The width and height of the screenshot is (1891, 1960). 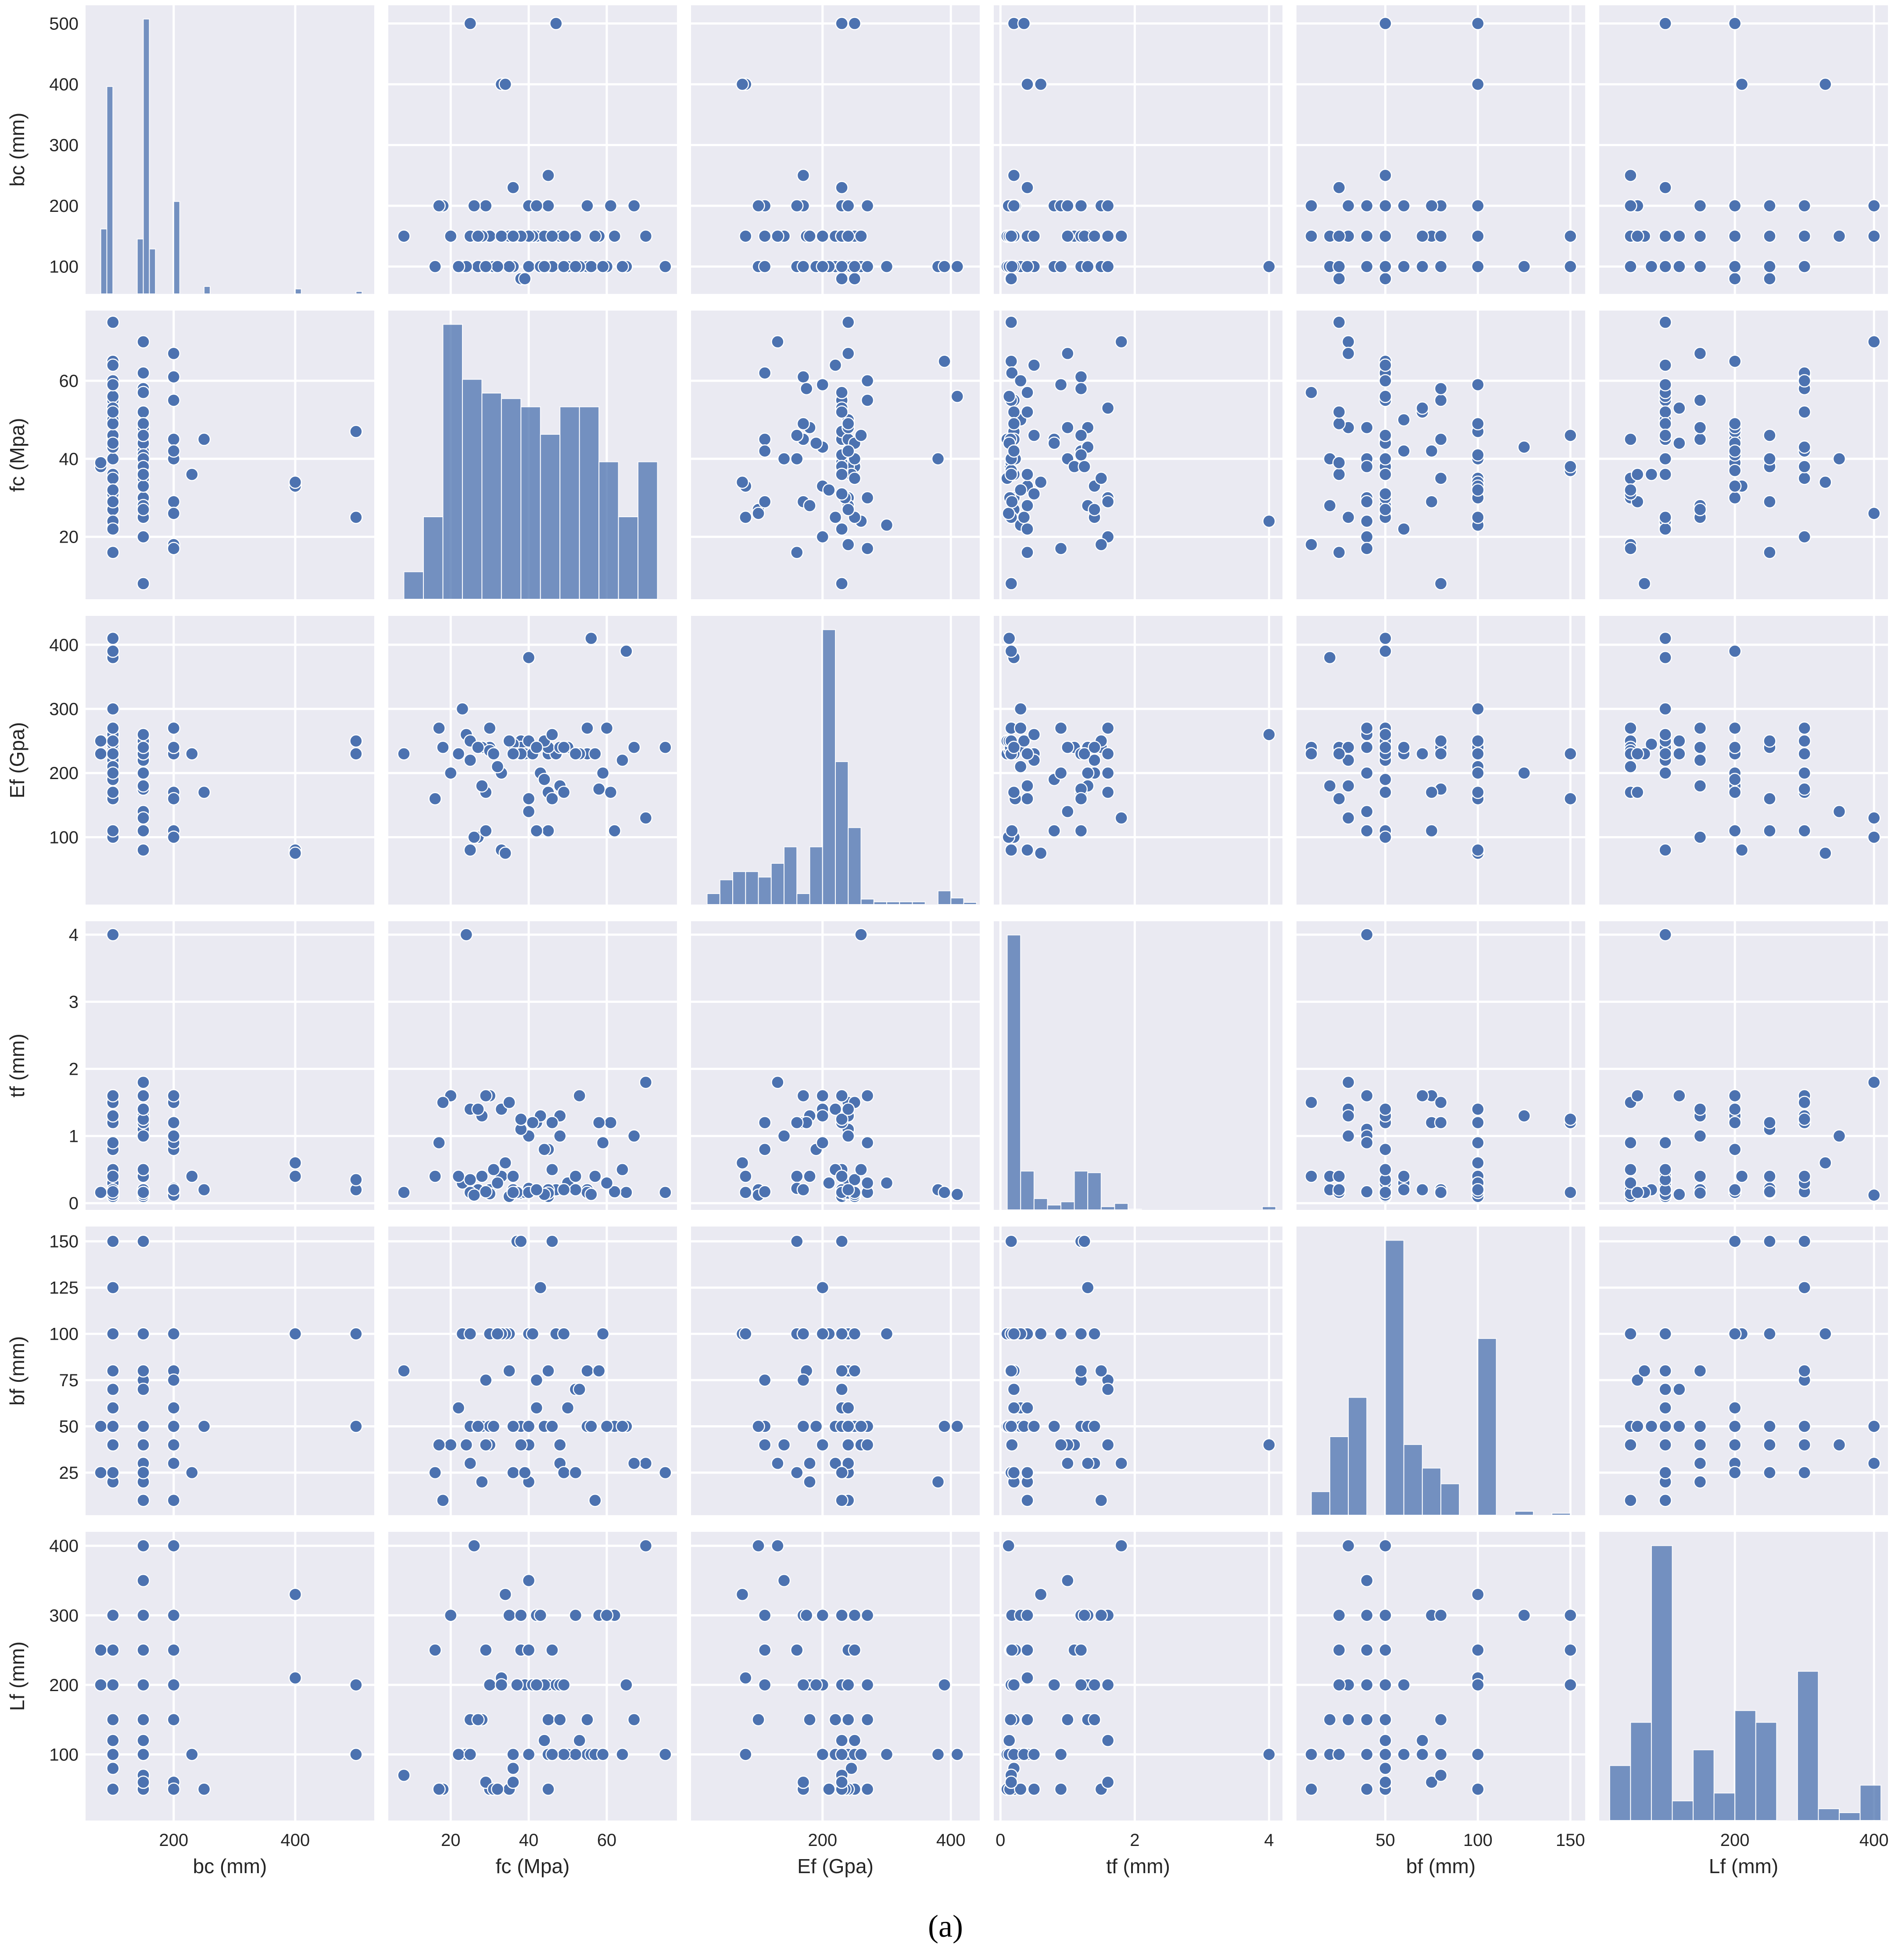 I want to click on cell-bf-vs-Lf, so click(x=1744, y=1371).